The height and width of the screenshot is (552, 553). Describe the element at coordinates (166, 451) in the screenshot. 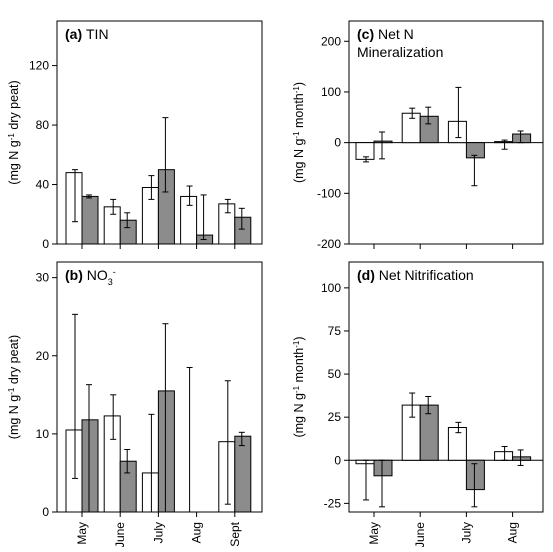

I see `bar-b-july-grey` at that location.